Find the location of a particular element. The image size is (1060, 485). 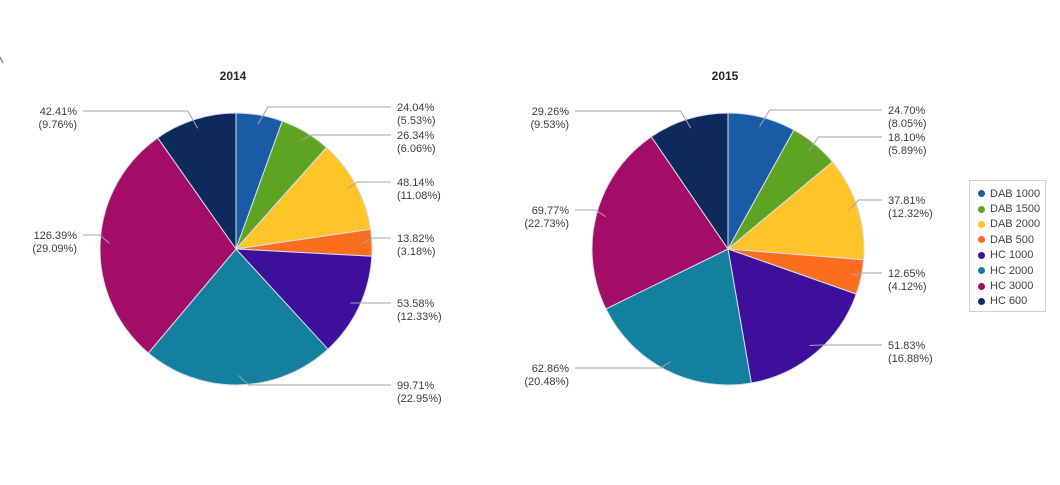

slice-value-label: 51.83% is located at coordinates (907, 346).